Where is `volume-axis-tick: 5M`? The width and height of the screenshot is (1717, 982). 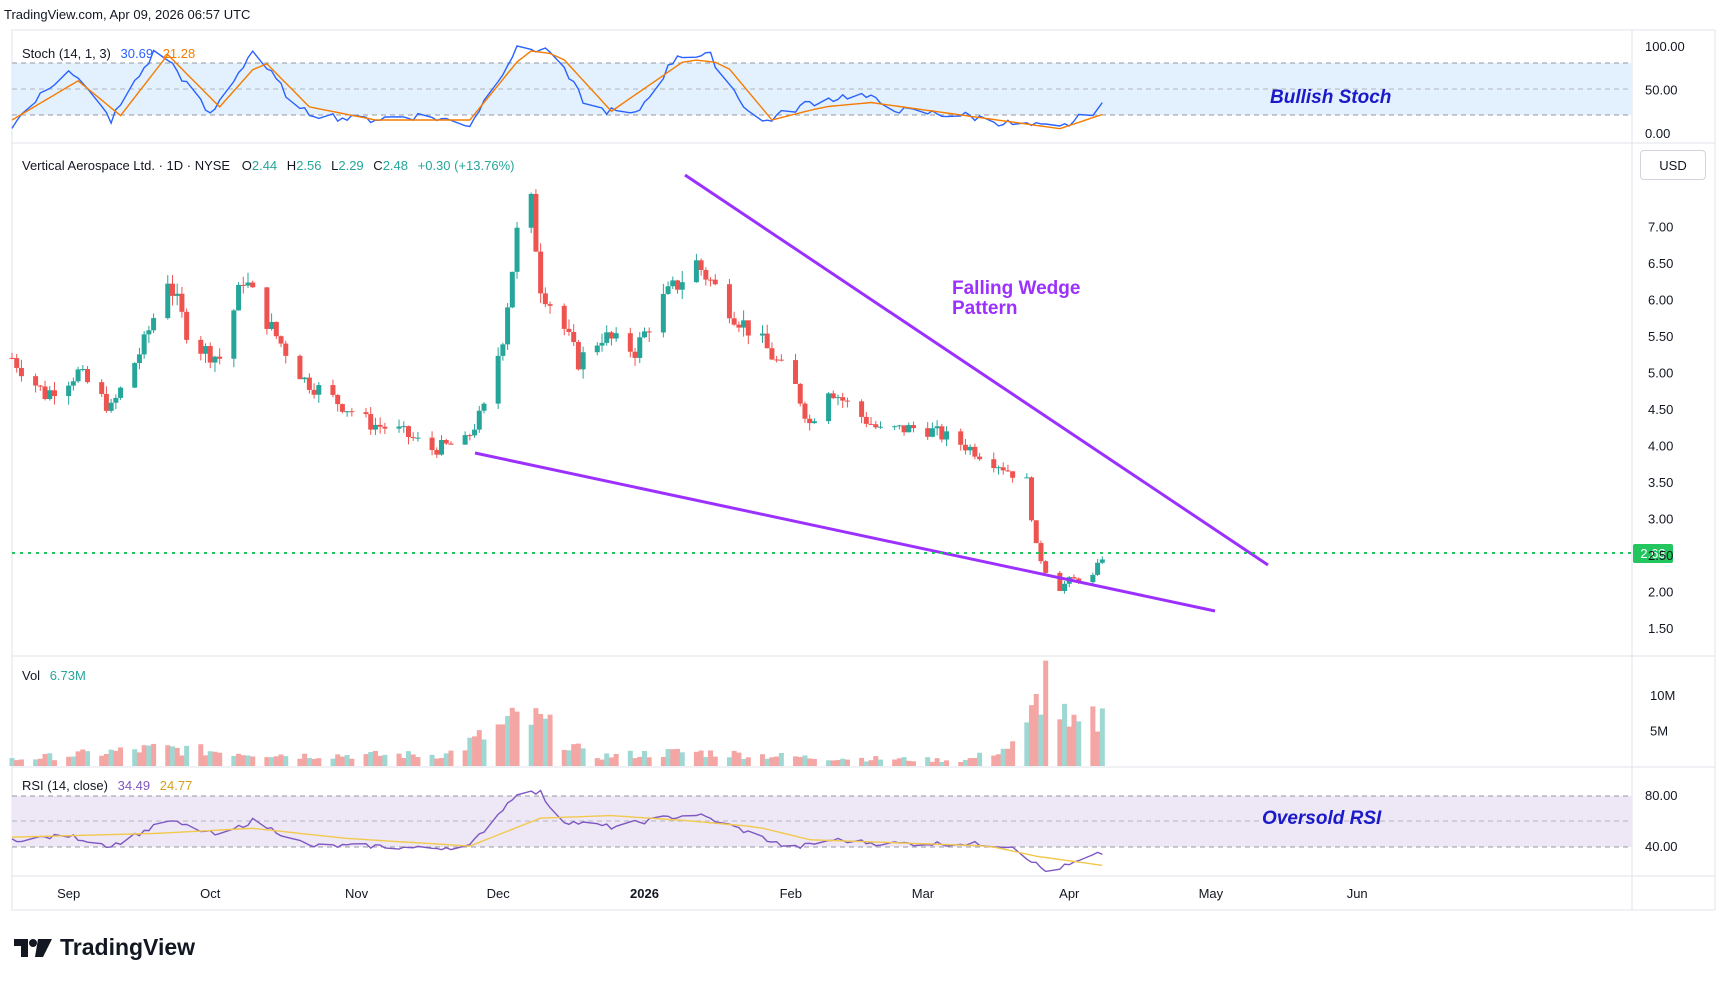
volume-axis-tick: 5M is located at coordinates (1659, 730).